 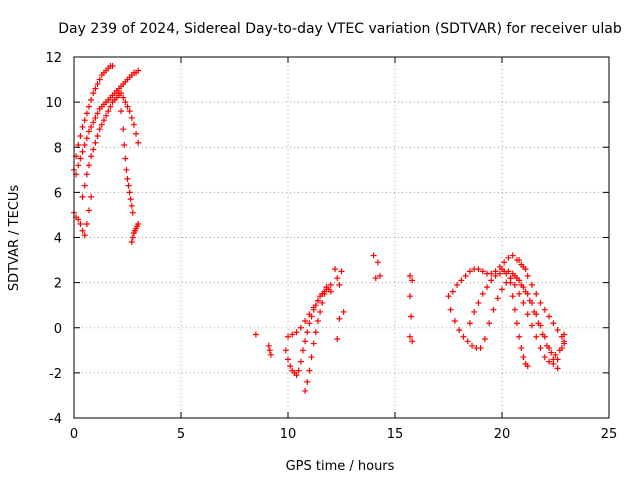 I want to click on y-tick-label: 4, so click(x=58, y=239).